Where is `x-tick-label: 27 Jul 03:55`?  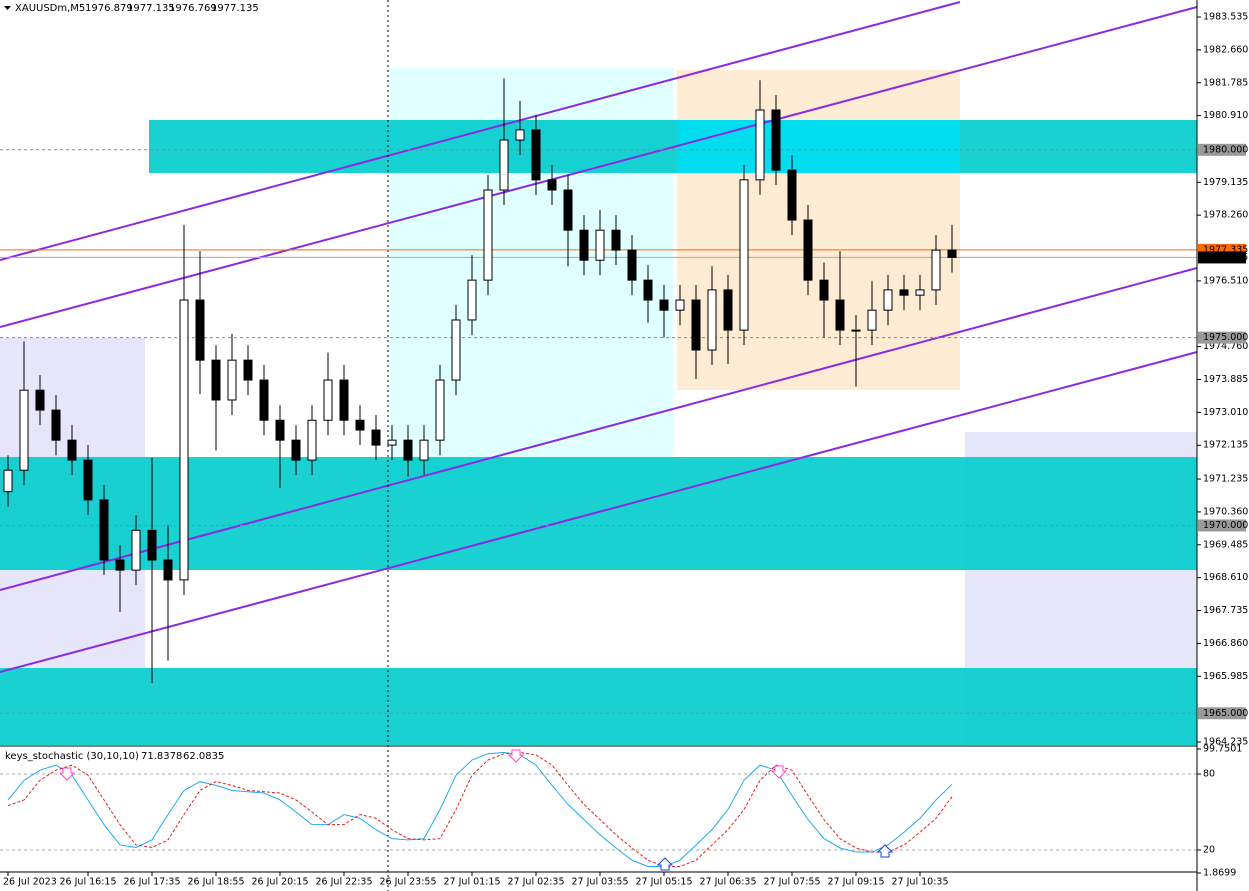 x-tick-label: 27 Jul 03:55 is located at coordinates (600, 882).